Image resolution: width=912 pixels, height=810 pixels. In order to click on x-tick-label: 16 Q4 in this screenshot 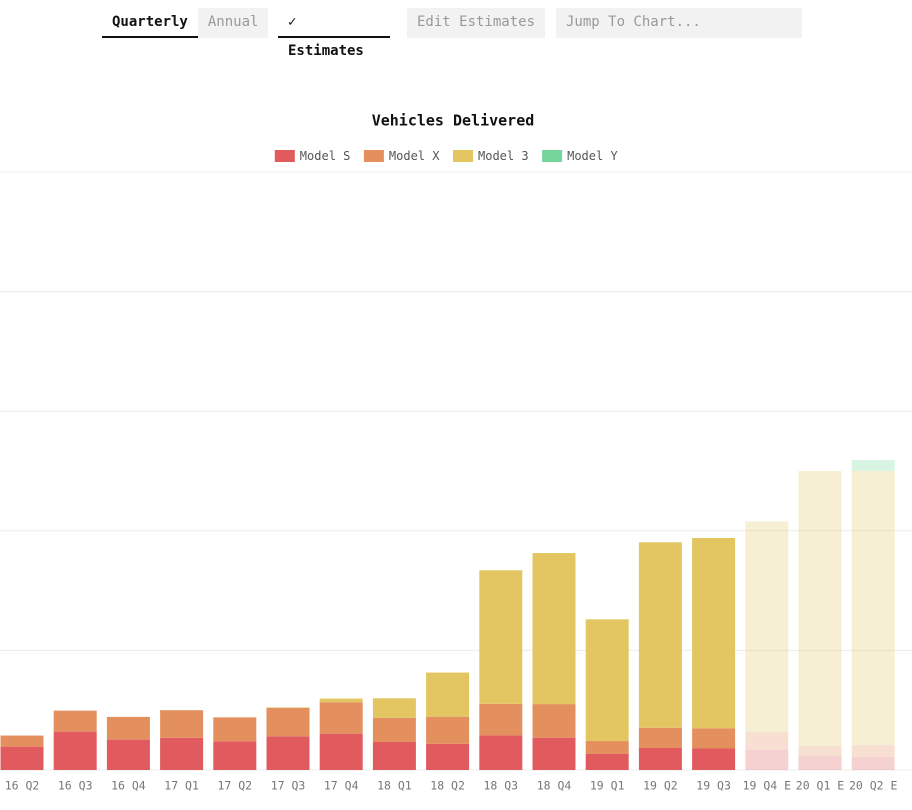, I will do `click(128, 786)`.